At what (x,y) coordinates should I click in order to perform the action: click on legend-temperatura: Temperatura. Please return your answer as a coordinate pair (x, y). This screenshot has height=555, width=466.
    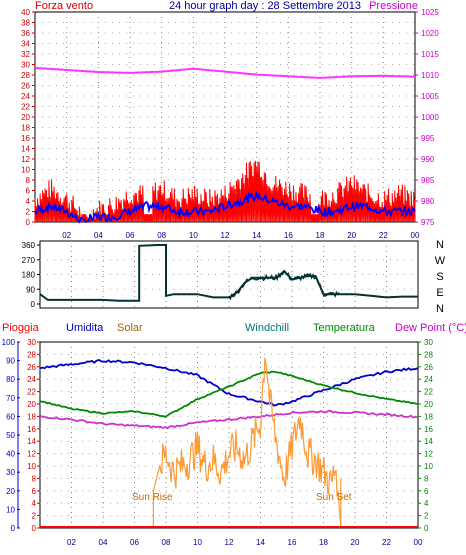
    Looking at the image, I should click on (344, 328).